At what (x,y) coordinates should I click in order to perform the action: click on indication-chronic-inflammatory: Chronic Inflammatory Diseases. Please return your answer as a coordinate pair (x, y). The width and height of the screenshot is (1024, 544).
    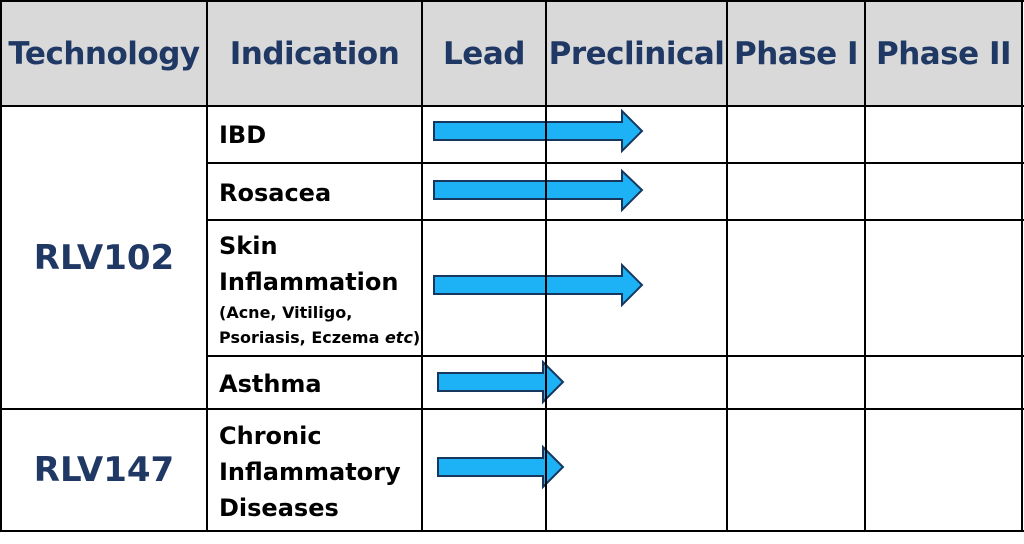
    Looking at the image, I should click on (310, 472).